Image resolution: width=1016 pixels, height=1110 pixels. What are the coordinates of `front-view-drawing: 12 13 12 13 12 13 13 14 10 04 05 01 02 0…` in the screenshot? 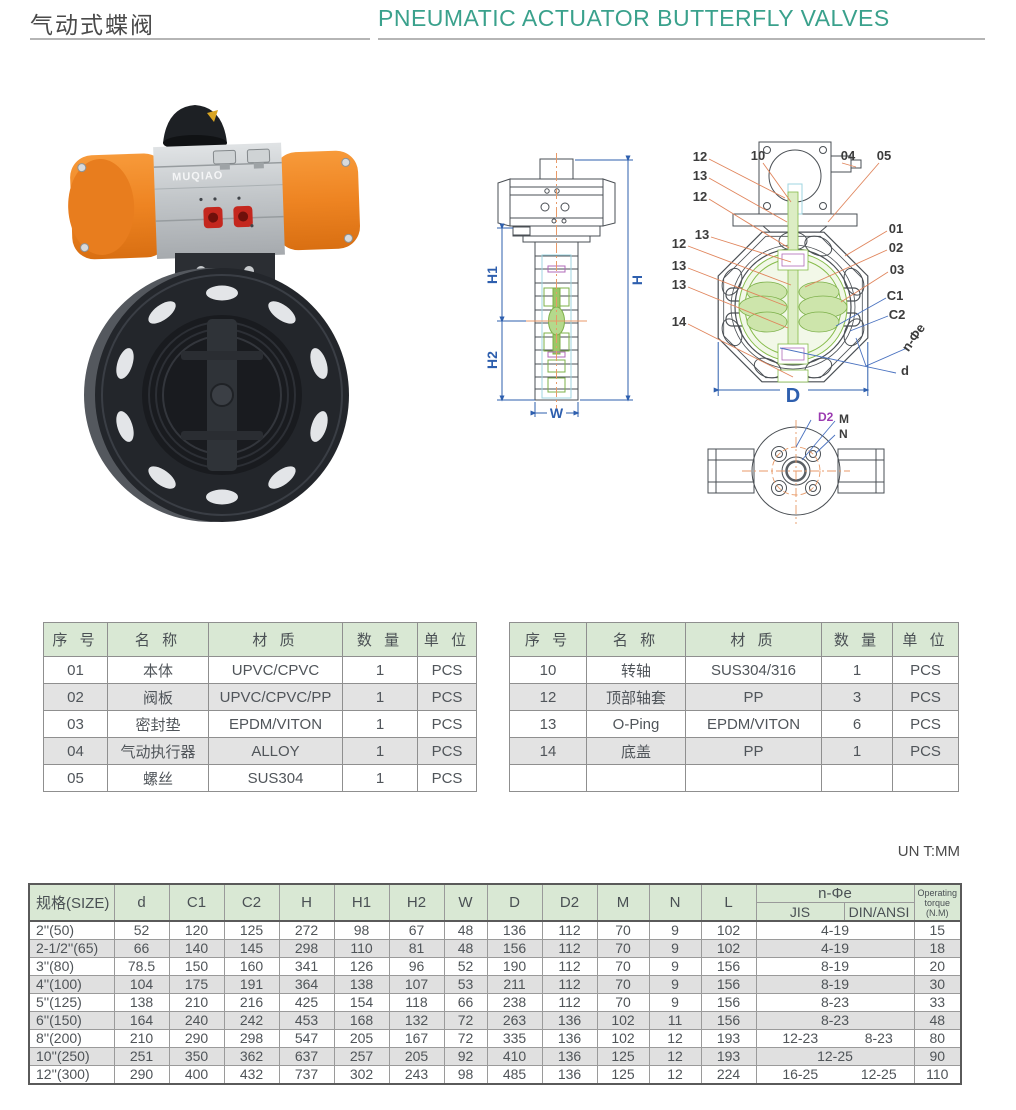 It's located at (800, 274).